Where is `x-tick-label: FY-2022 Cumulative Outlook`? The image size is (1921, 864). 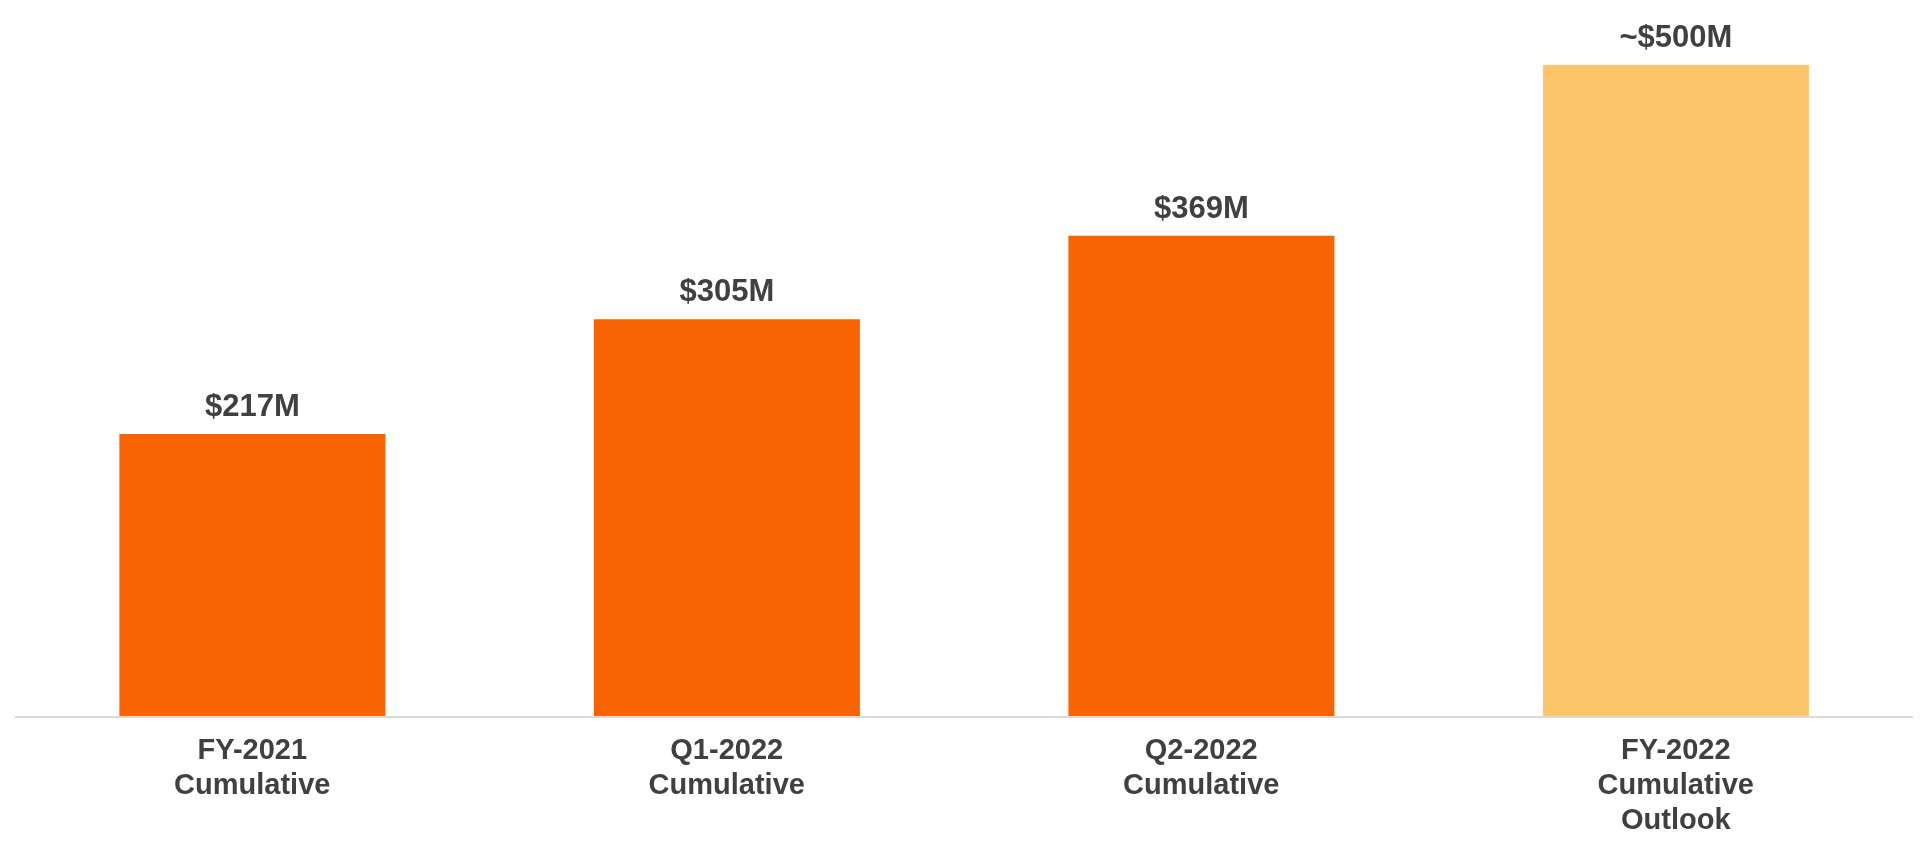
x-tick-label: FY-2022 Cumulative Outlook is located at coordinates (1675, 784).